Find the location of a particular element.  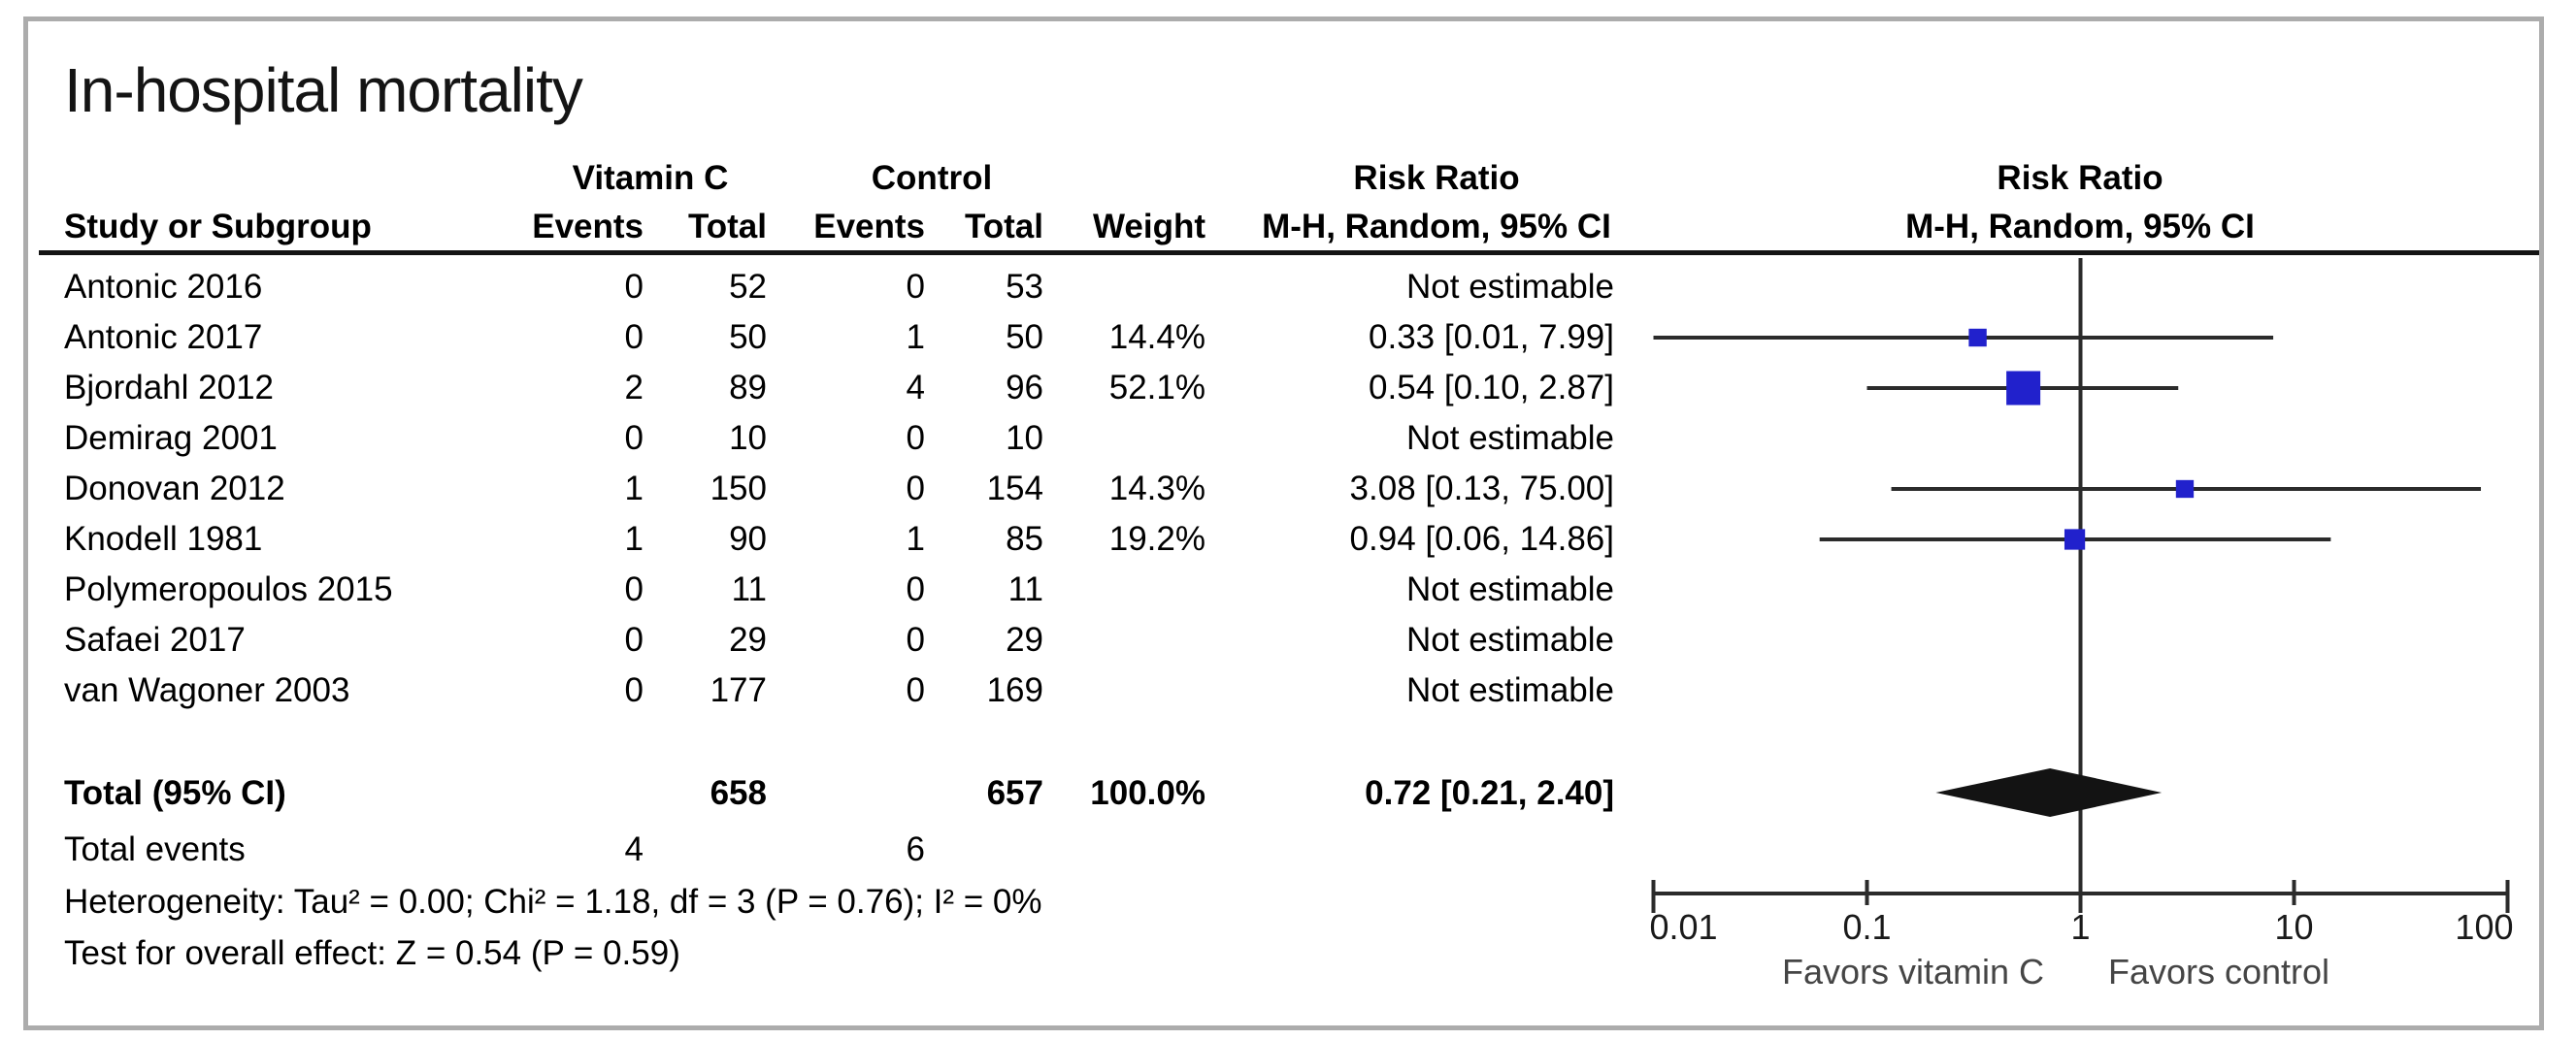

favors-right-label: Favors control is located at coordinates (2218, 971).